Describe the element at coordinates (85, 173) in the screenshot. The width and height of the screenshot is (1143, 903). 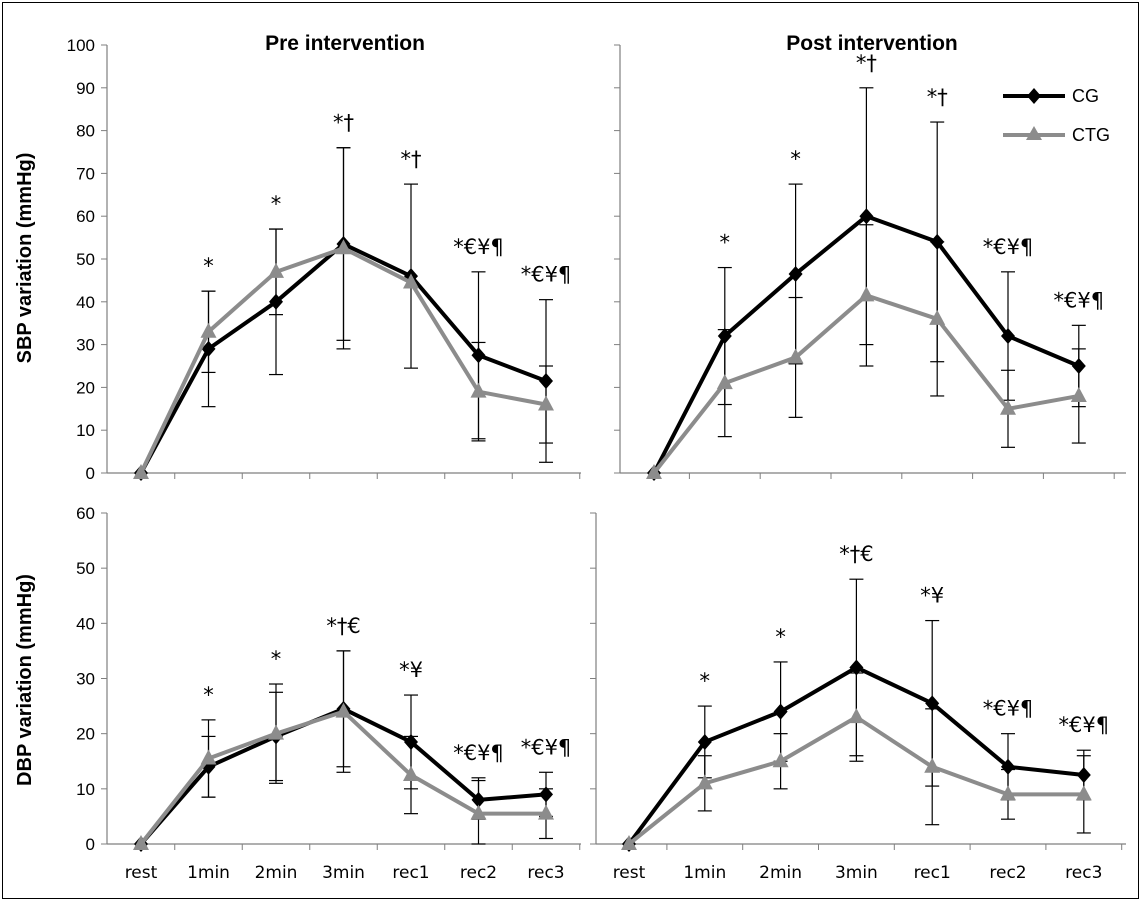
I see `y-tick-label: 70` at that location.